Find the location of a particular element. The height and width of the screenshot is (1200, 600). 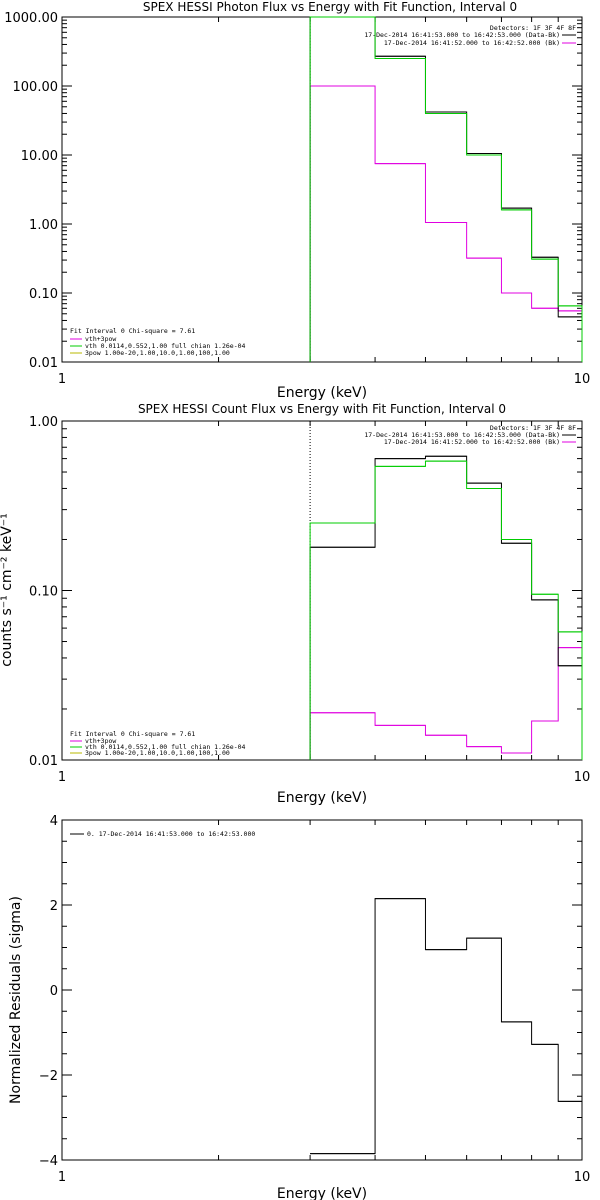

photon-flux-ytick-label: 1.00 is located at coordinates (43, 225).